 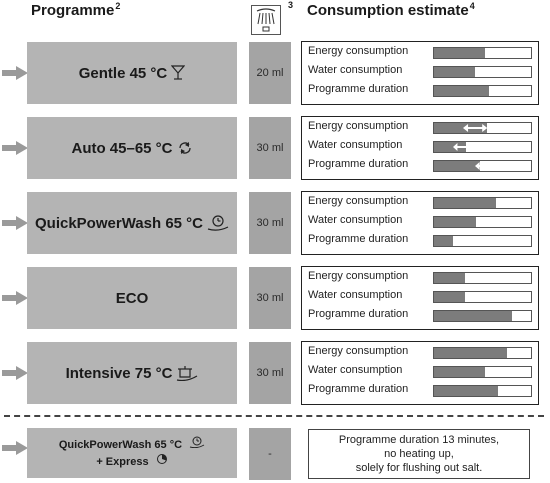 What do you see at coordinates (419, 440) in the screenshot?
I see `extra-note-line: Programme duration 13 minutes,` at bounding box center [419, 440].